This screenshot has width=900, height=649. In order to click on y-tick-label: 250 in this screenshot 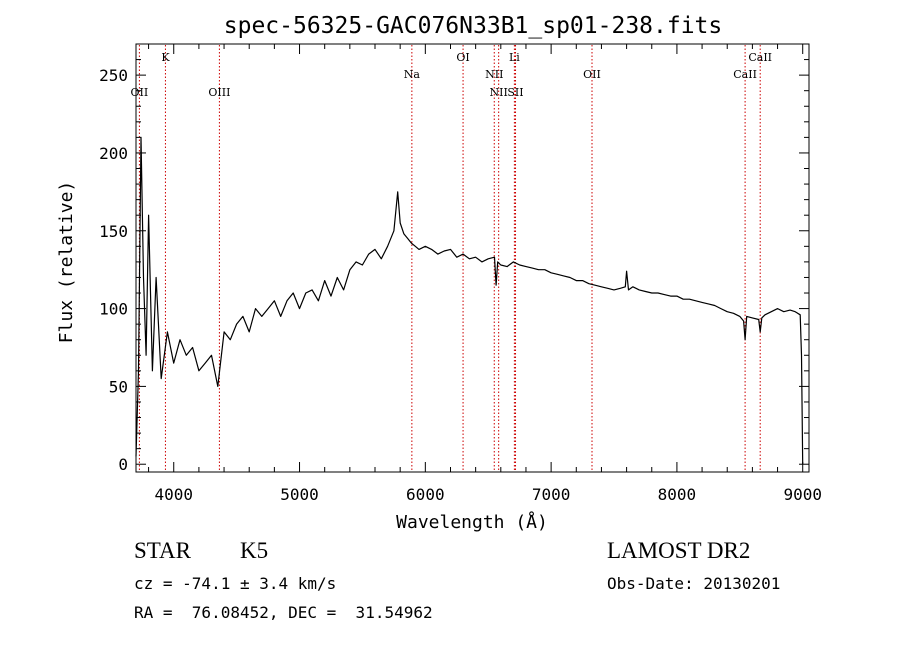, I will do `click(113, 75)`.